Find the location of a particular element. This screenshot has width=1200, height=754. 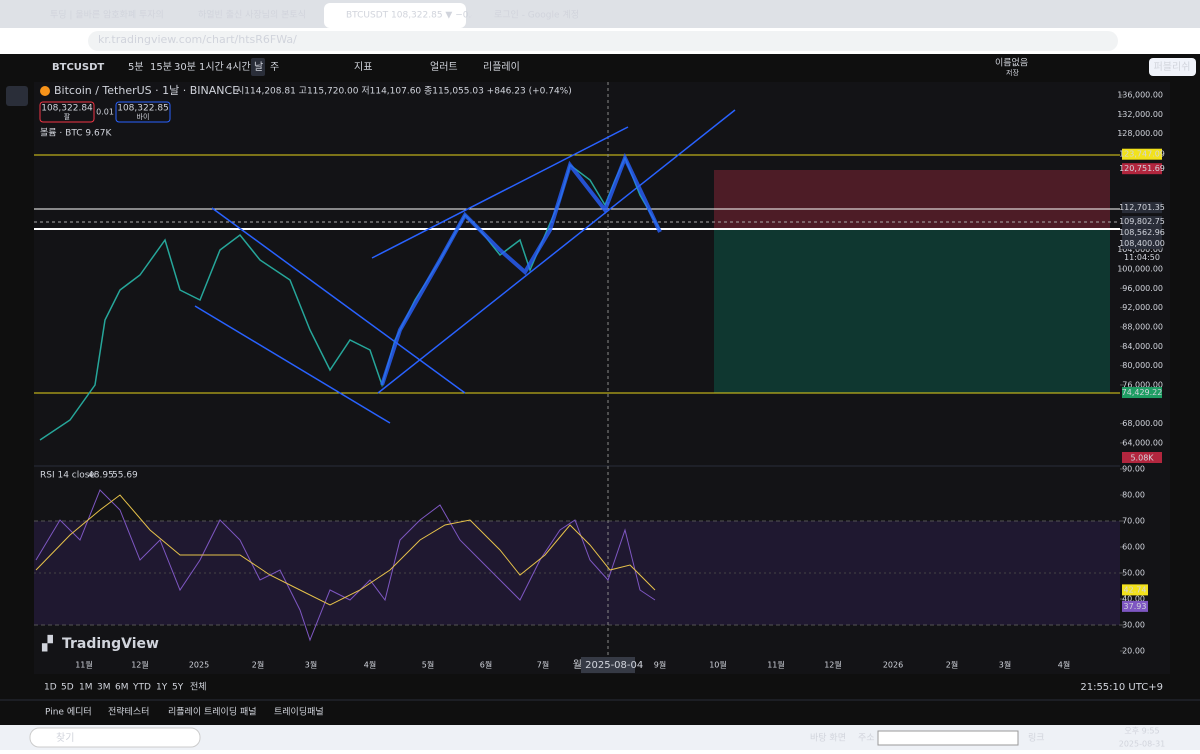

rsi-tick-label: 50.00 is located at coordinates (1133, 573).